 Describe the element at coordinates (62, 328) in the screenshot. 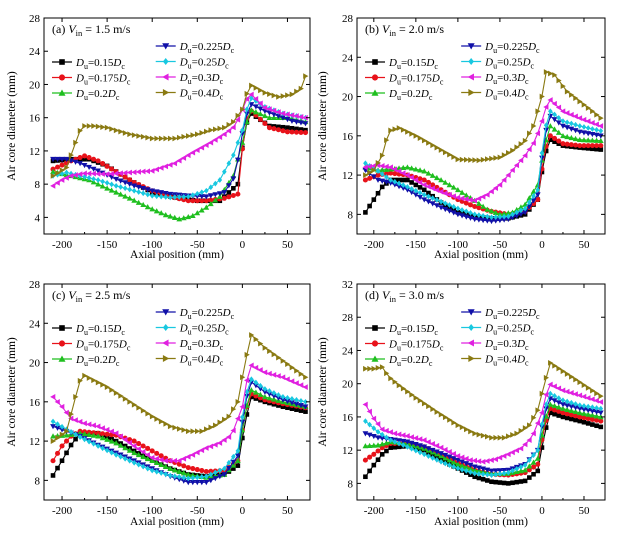

I see `legend-item-0-15-swatch-marker` at that location.